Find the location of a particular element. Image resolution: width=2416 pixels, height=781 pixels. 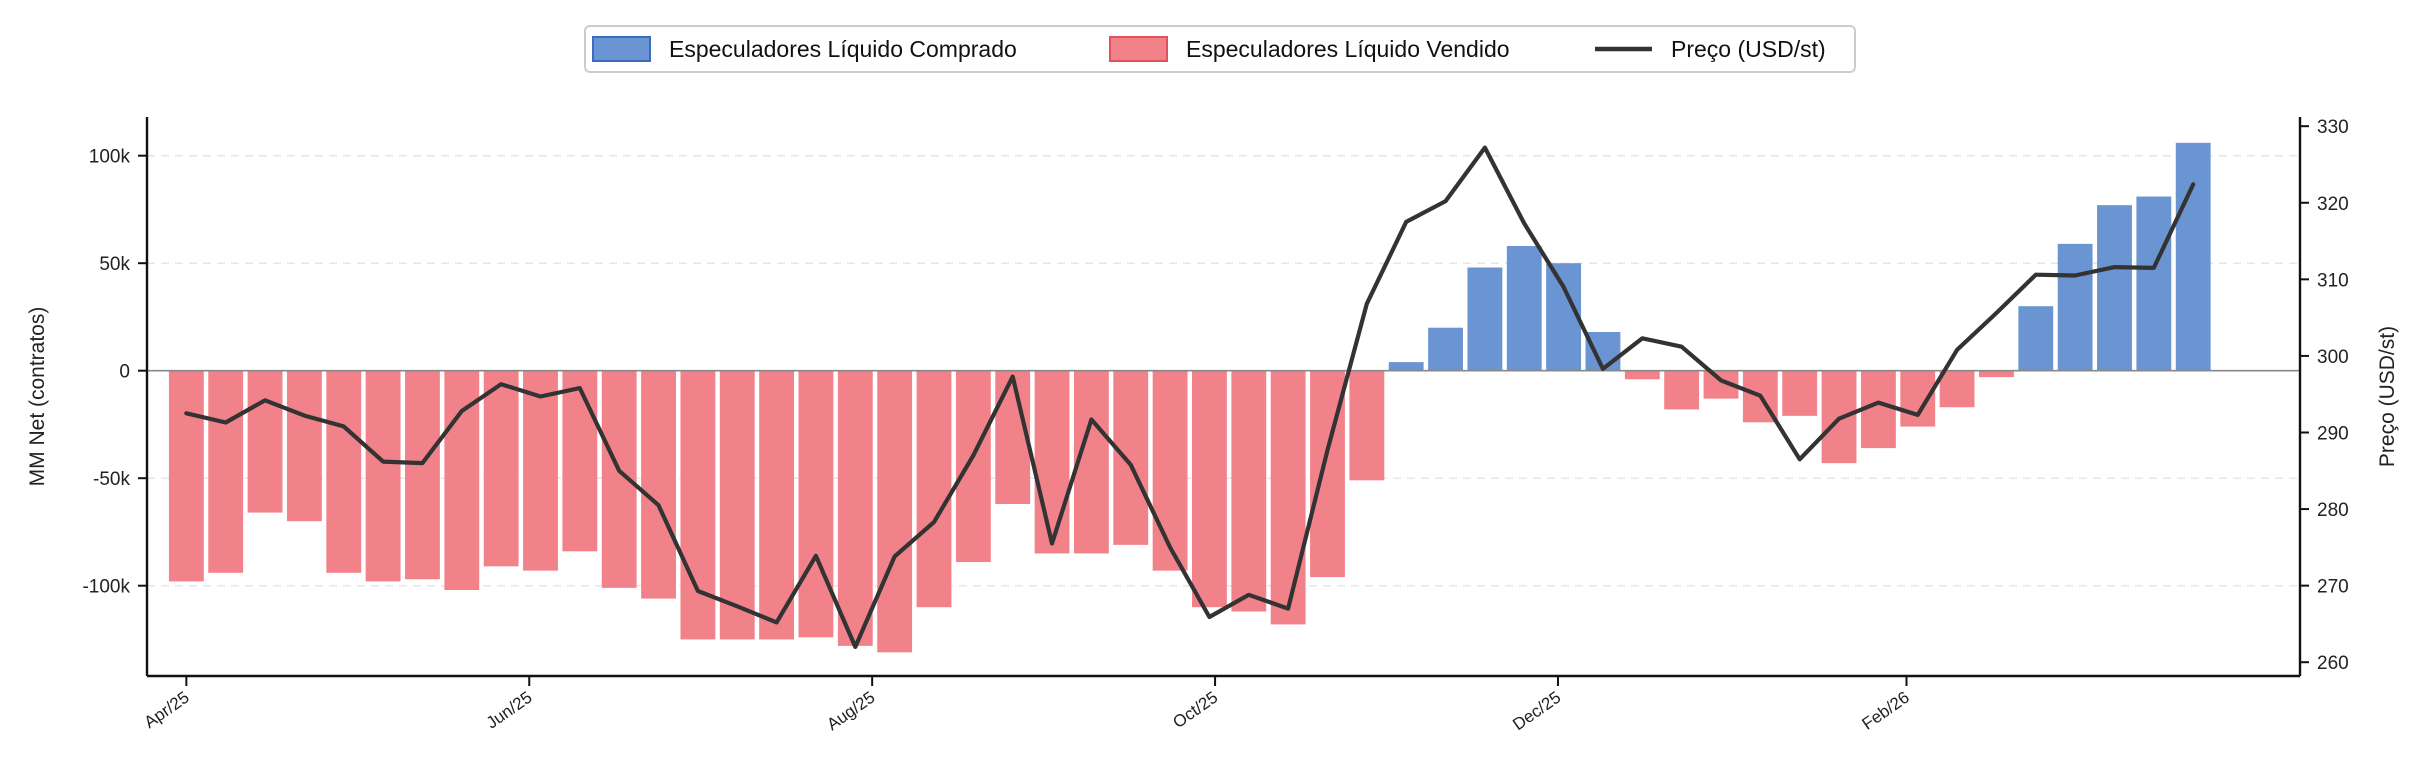

legend-label: Especuladores Líquido Comprado is located at coordinates (843, 49).